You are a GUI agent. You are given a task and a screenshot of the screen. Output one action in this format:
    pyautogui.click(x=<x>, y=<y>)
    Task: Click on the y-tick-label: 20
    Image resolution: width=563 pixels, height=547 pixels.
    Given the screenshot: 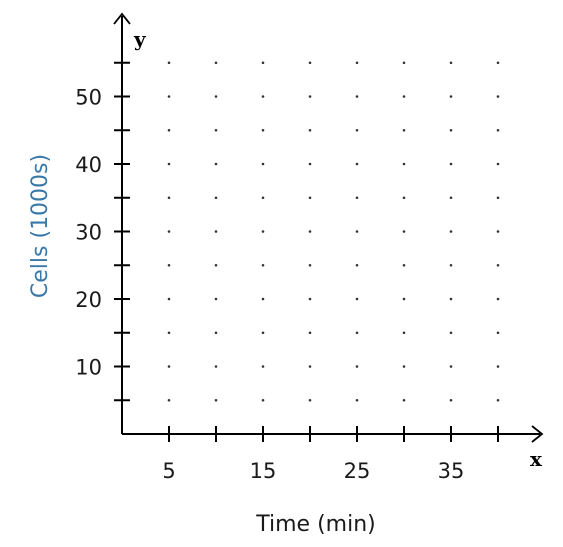 What is the action you would take?
    pyautogui.click(x=88, y=300)
    